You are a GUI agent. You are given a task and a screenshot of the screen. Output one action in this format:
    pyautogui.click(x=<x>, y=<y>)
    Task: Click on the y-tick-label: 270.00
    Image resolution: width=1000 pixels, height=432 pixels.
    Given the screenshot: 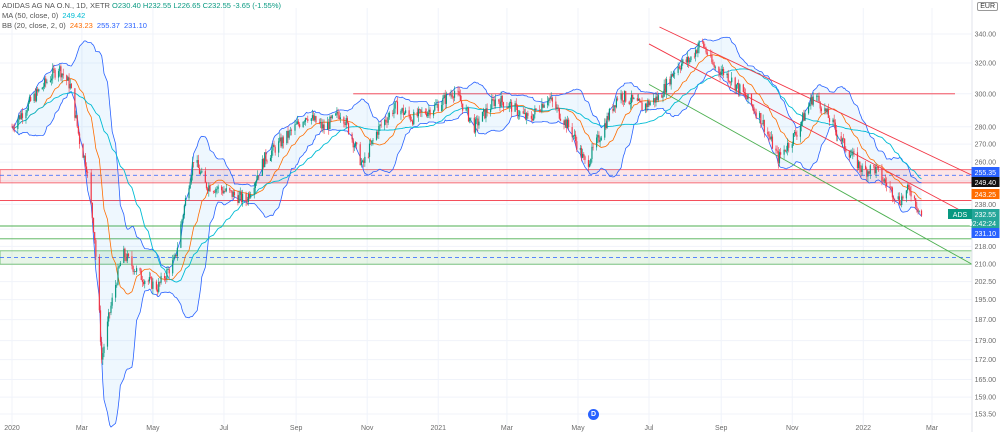 What is the action you would take?
    pyautogui.click(x=986, y=145)
    